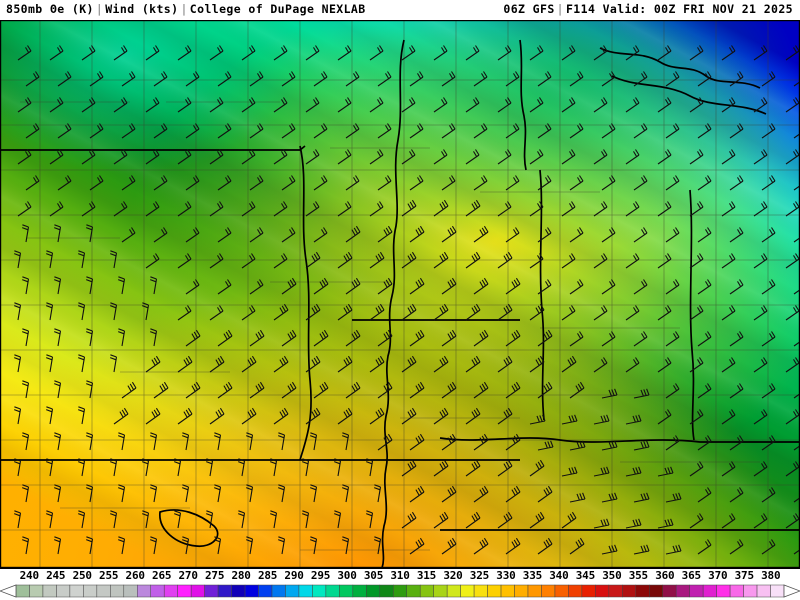  I want to click on colorbar-tick-label: 310, so click(400, 575).